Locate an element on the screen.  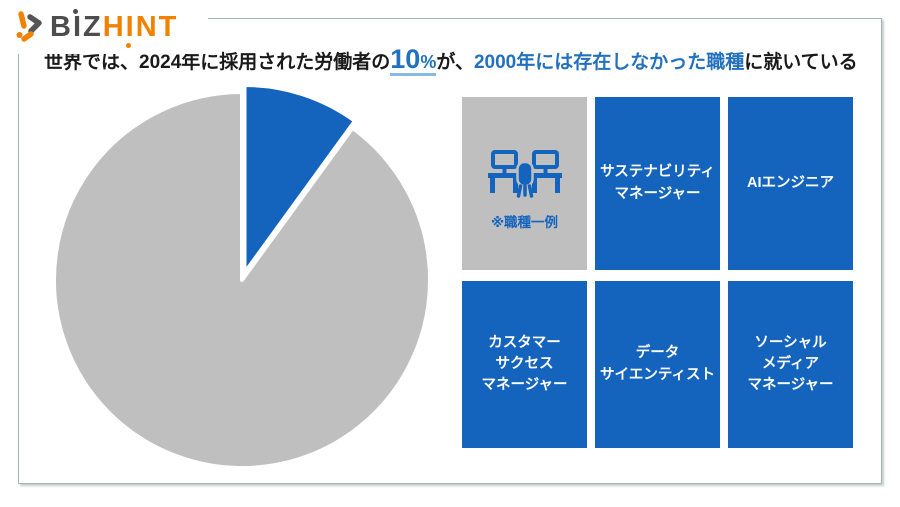
bizhint-spark-icon is located at coordinates (29, 26).